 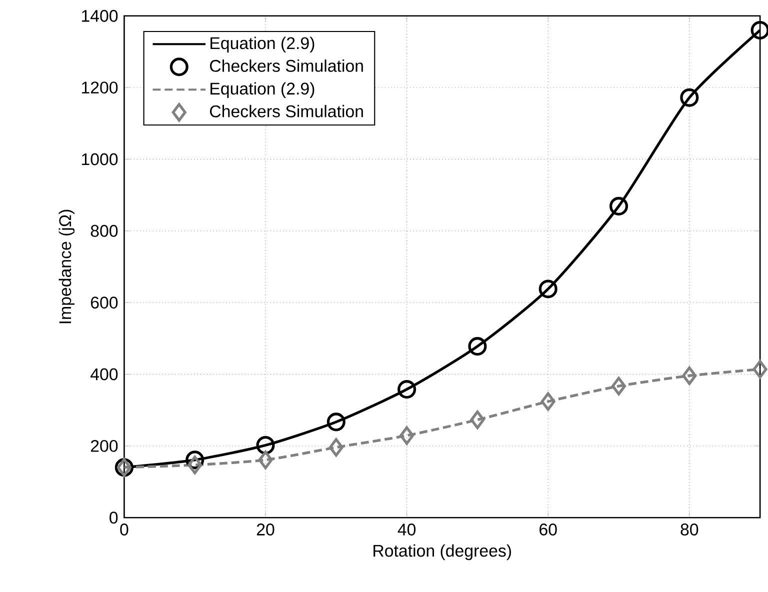 What do you see at coordinates (100, 88) in the screenshot?
I see `y-tick-label: 1200` at bounding box center [100, 88].